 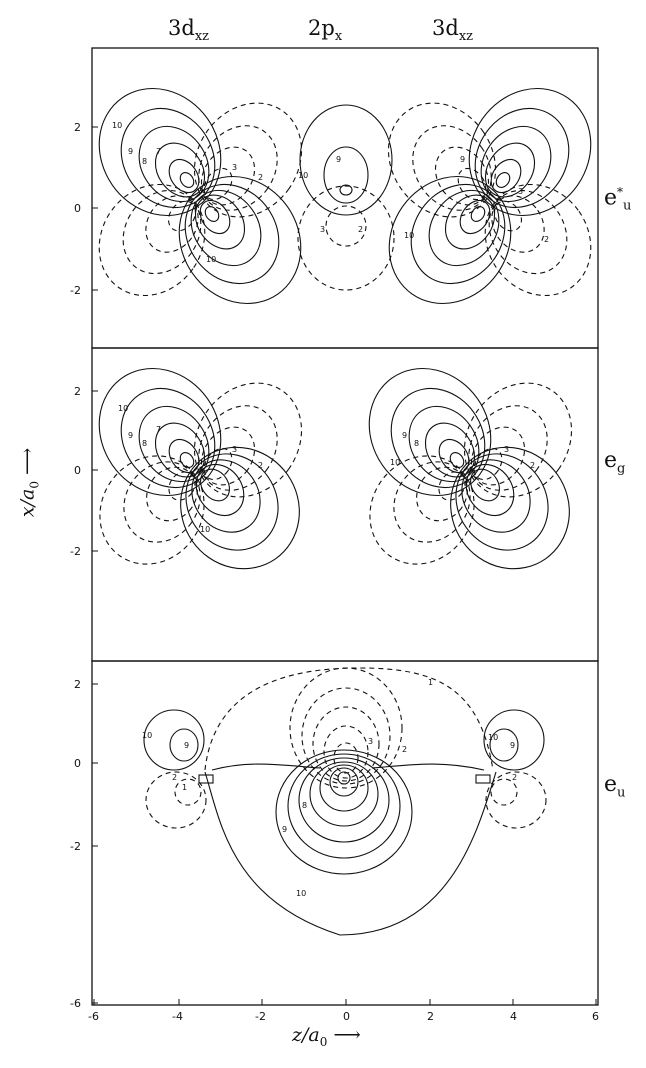 I want to click on x-tick-label: 6, so click(x=595, y=1016).